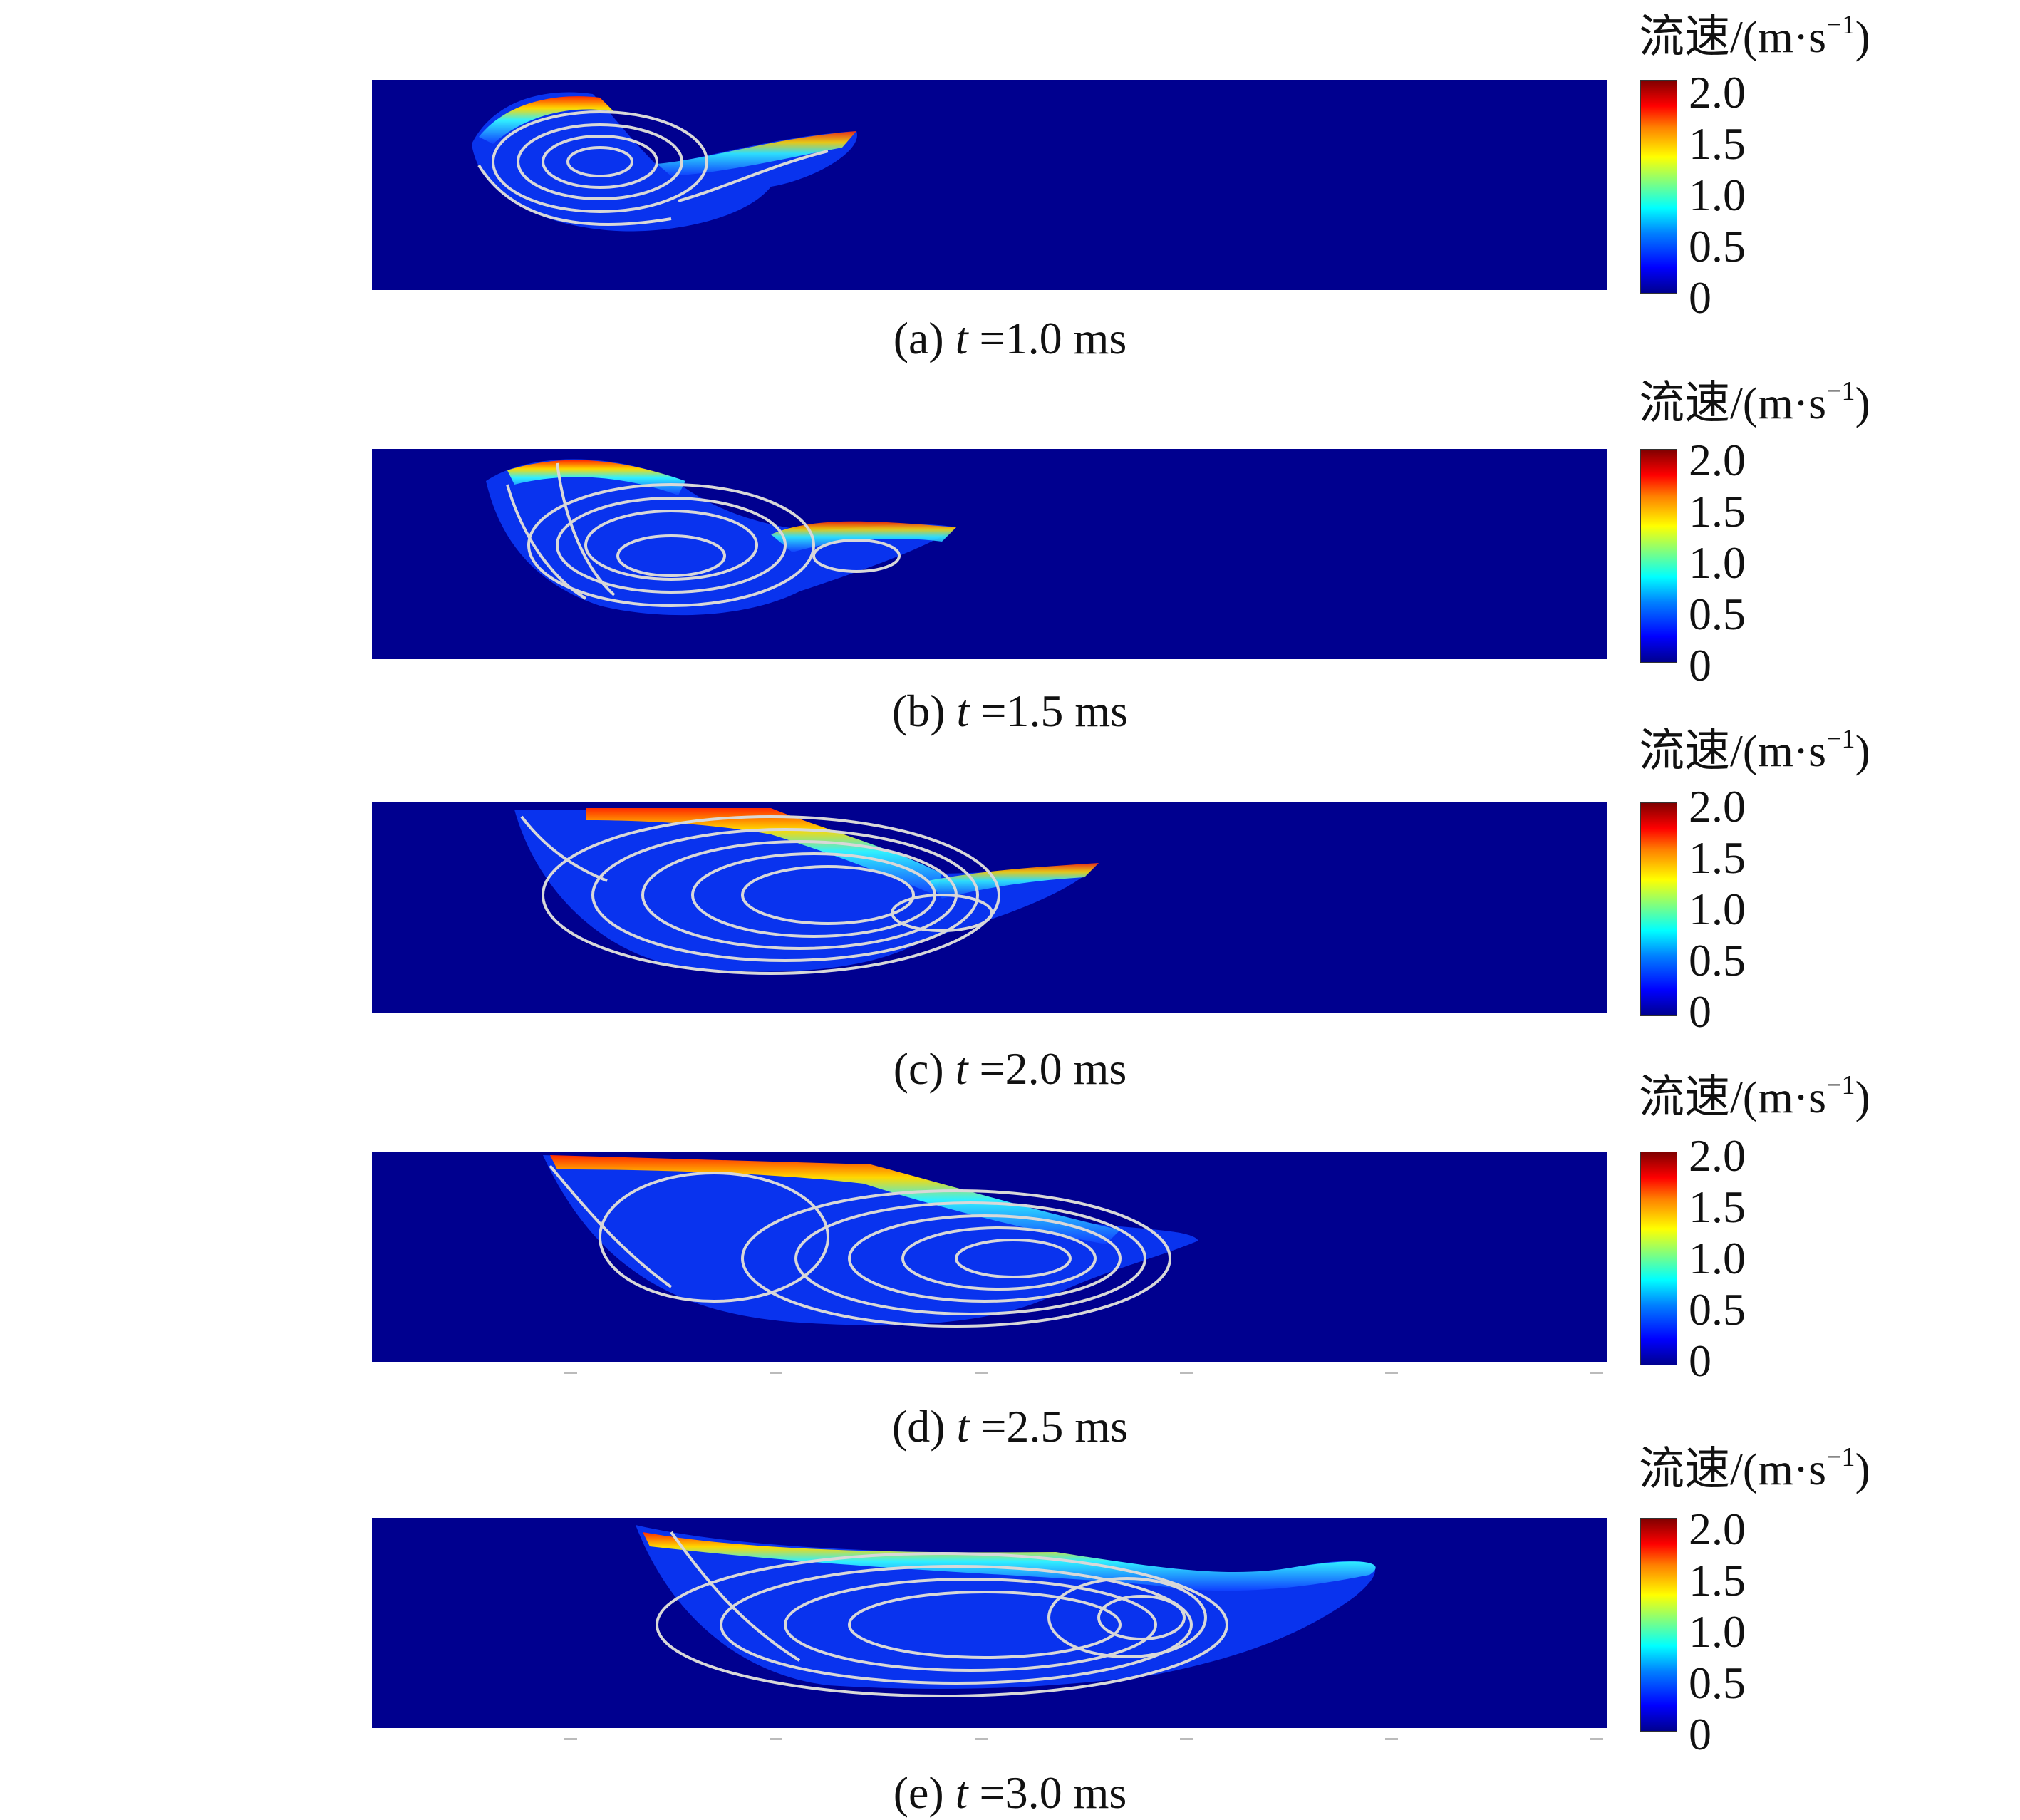  I want to click on velocity-contour-d, so click(989, 1257).